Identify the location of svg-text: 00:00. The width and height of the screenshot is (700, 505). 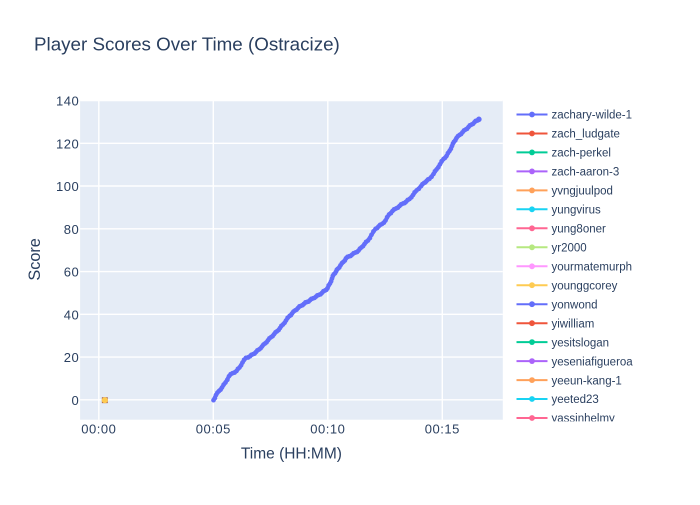
(98, 429).